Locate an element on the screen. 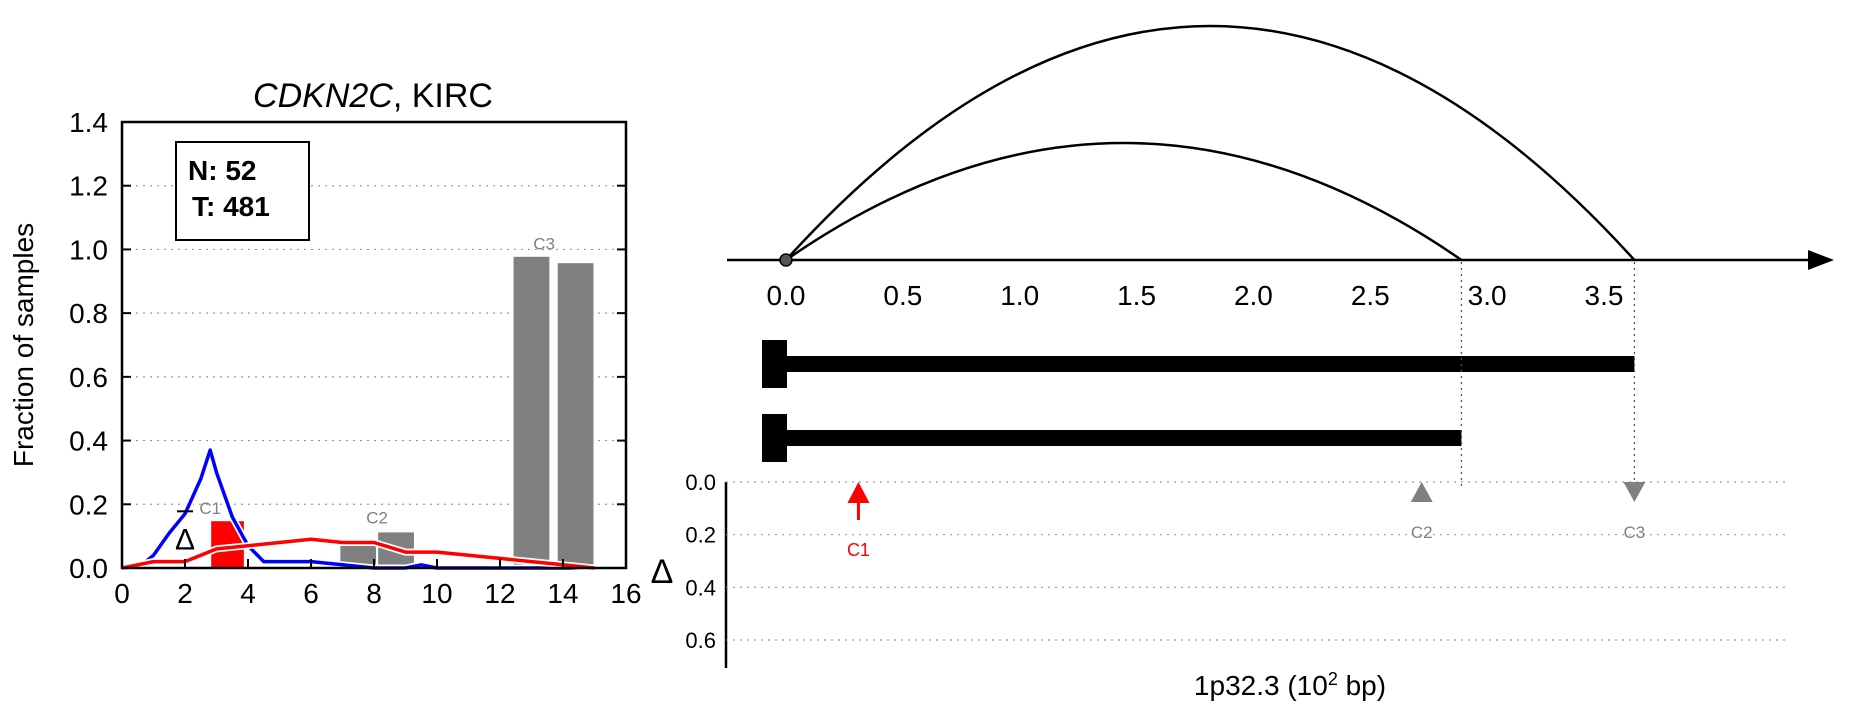 This screenshot has width=1851, height=718. anchor-point is located at coordinates (786, 260).